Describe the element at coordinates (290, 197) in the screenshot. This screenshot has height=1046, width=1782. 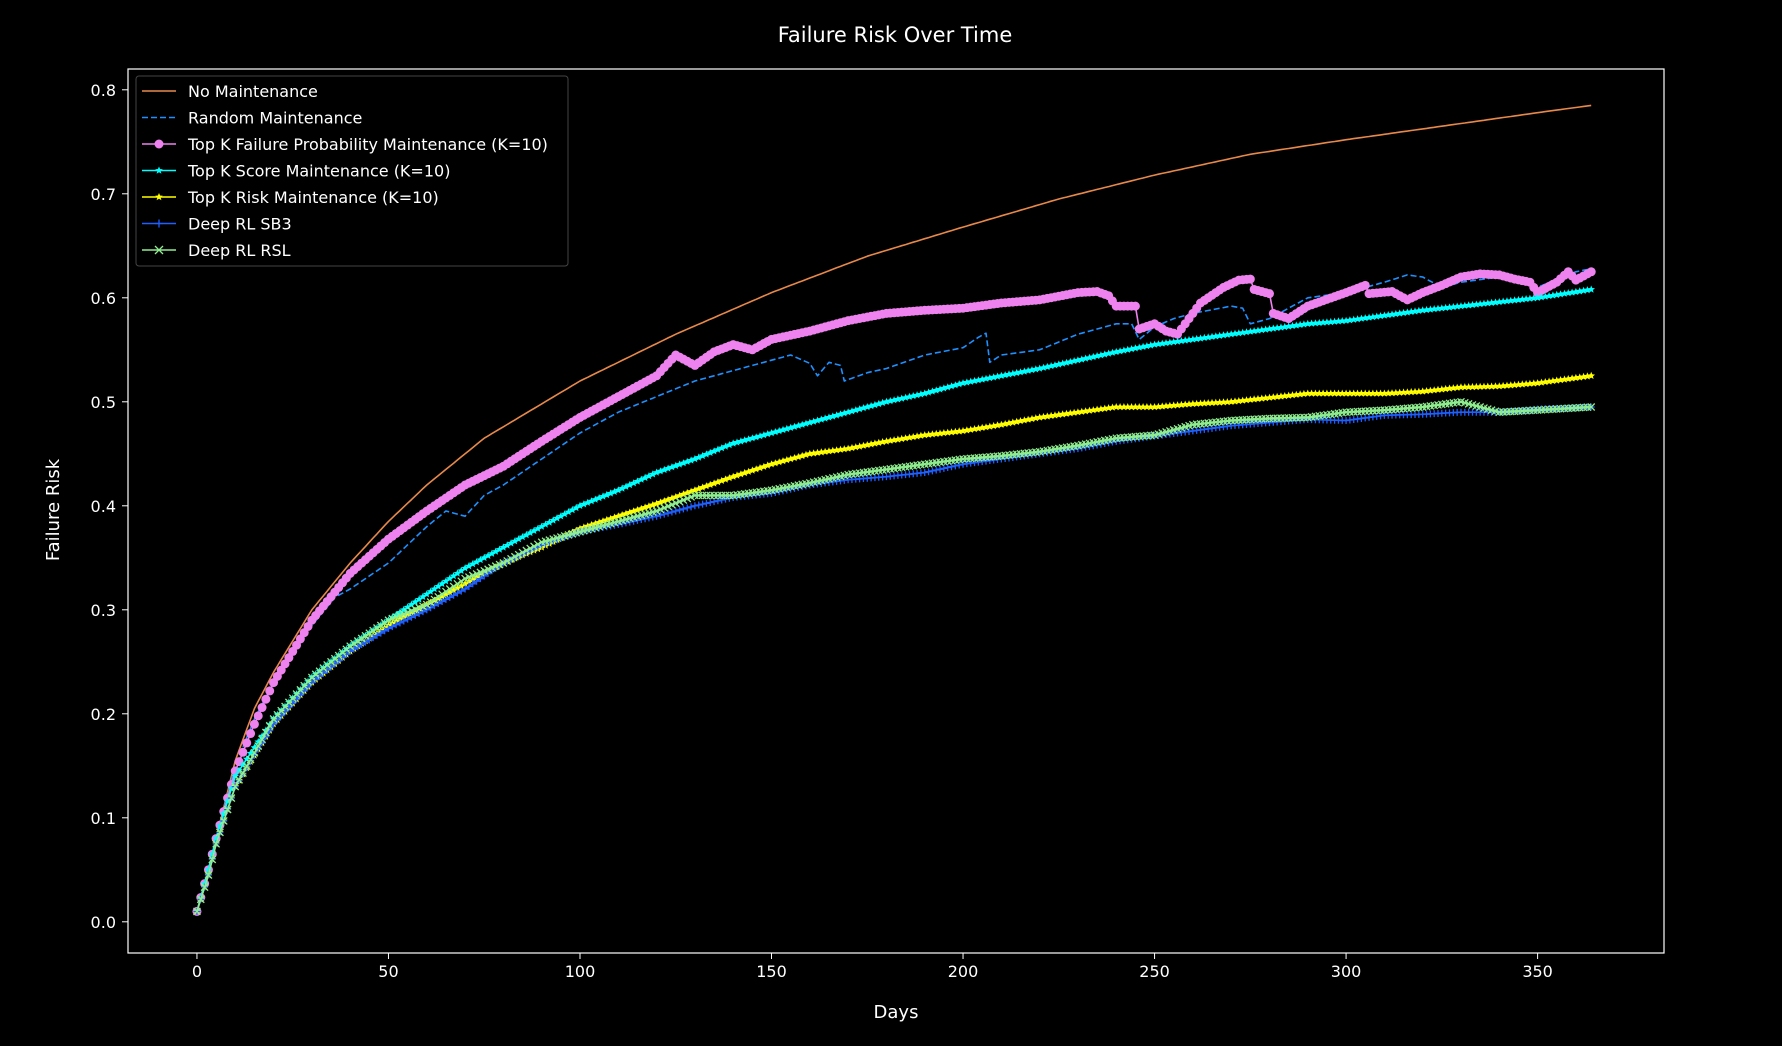
I see `legend-item: Top K Risk Maintenance (K=10)` at that location.